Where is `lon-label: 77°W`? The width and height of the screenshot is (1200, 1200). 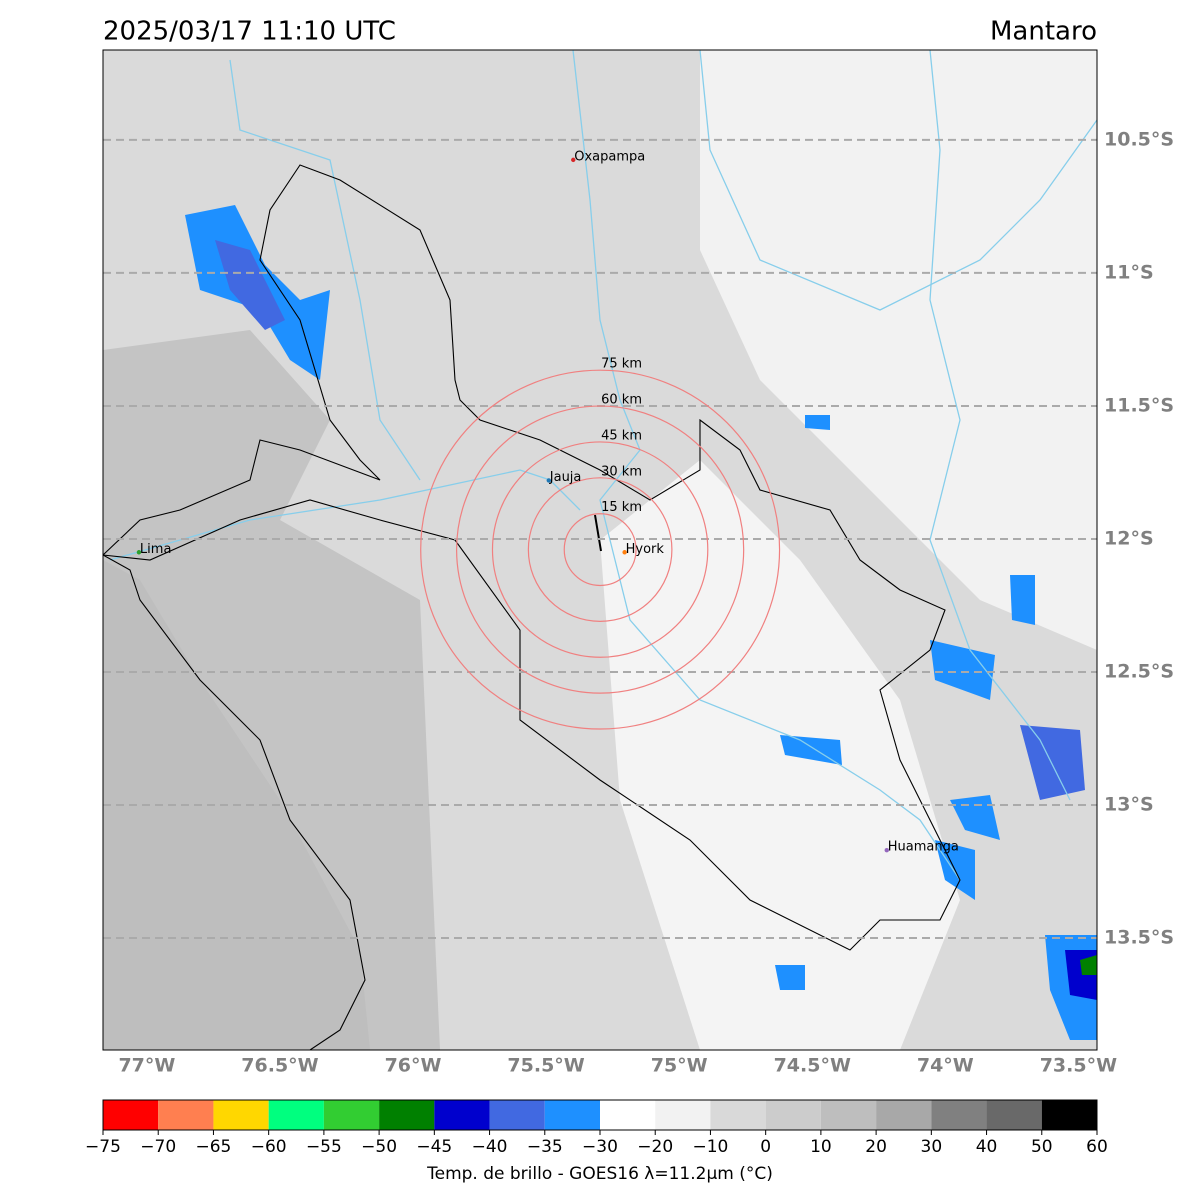 lon-label: 77°W is located at coordinates (146, 1066).